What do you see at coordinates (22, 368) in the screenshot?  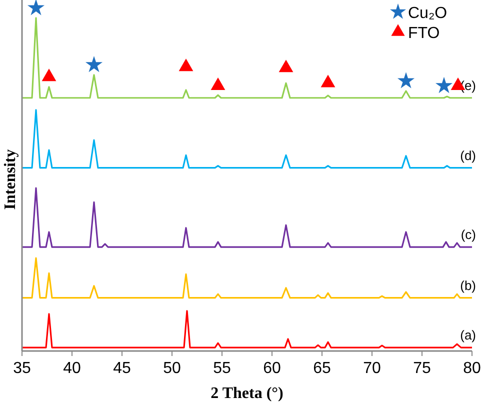 I see `x-tick-label: 35` at bounding box center [22, 368].